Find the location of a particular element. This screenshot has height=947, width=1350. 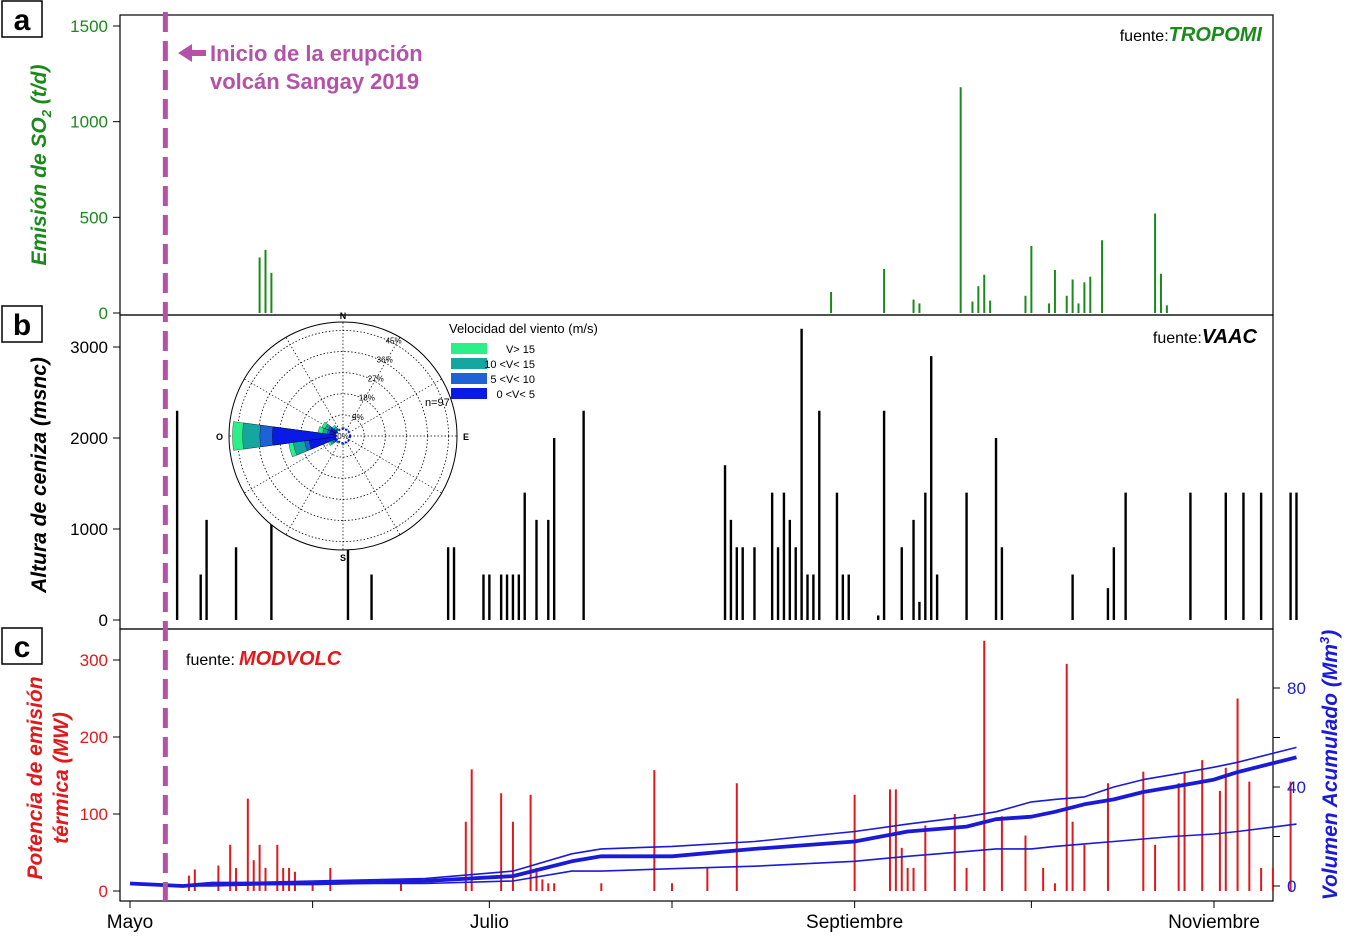

source-c: fuente: MODVOLC is located at coordinates (264, 659).